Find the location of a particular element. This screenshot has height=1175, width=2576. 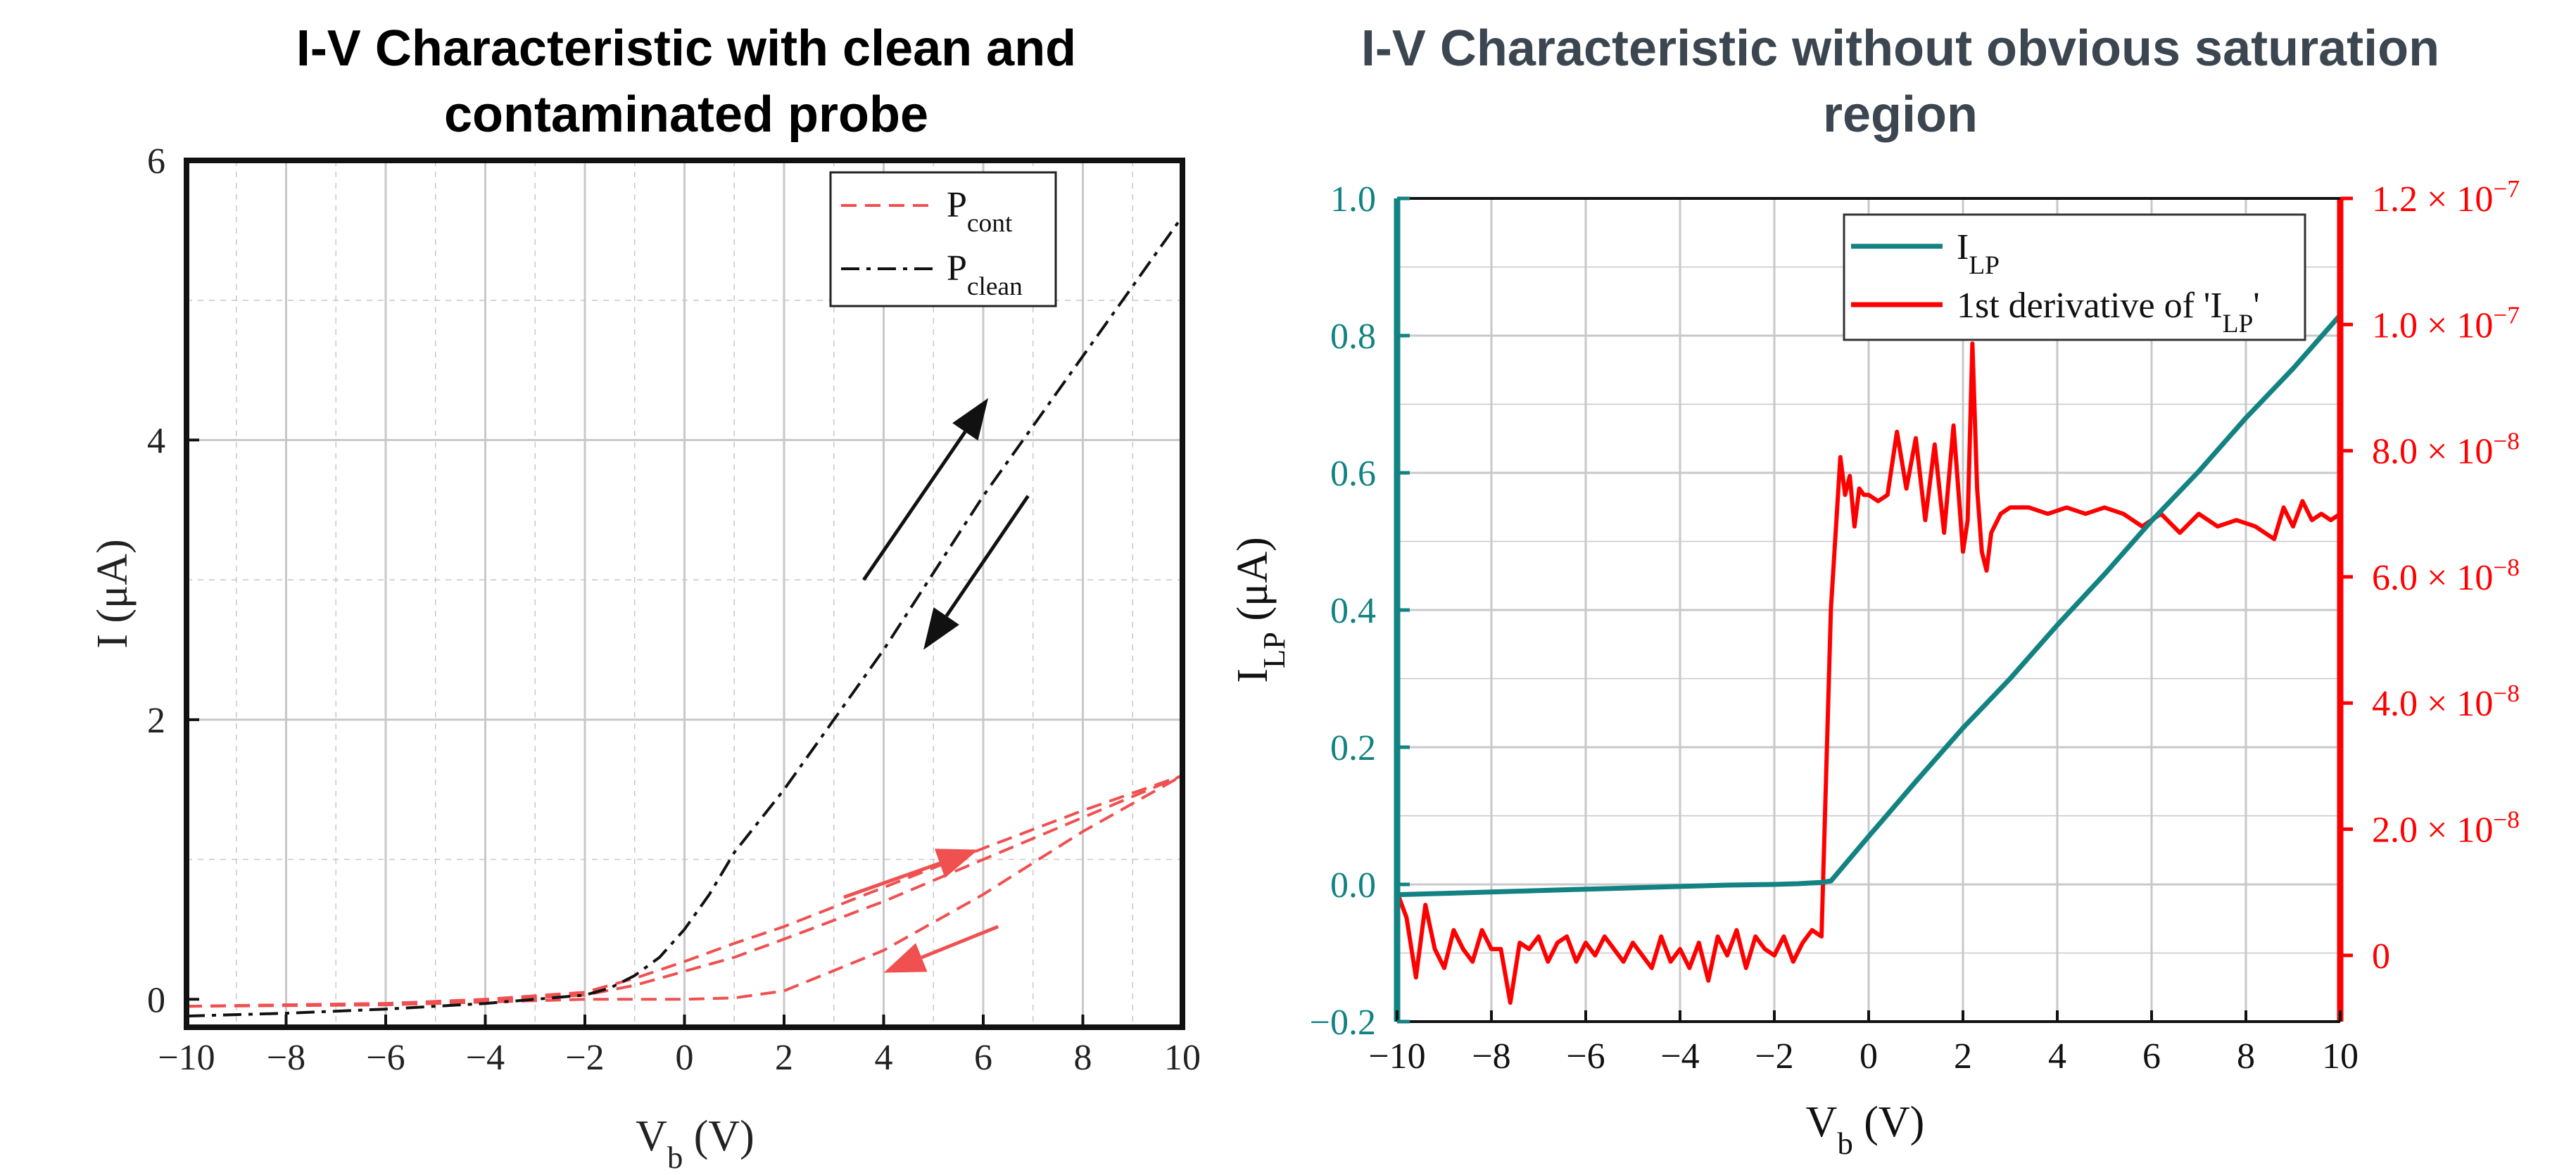

right-y-axis-label: ILP (μA) is located at coordinates (1260, 610).